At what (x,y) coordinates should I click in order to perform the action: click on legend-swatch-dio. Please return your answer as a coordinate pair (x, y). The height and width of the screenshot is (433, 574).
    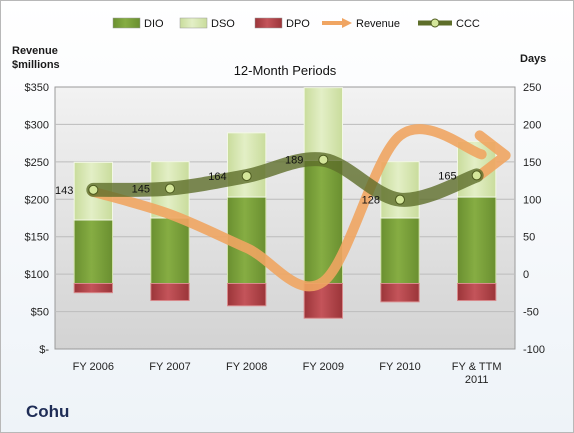
    Looking at the image, I should click on (126, 23).